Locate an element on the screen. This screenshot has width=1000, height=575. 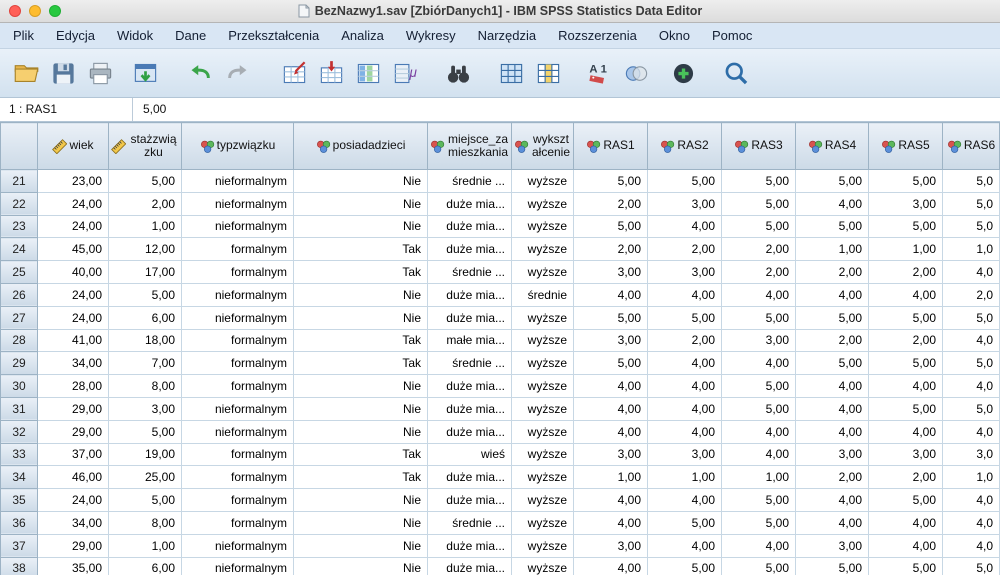
descriptive-stats-button: μ is located at coordinates (405, 73).